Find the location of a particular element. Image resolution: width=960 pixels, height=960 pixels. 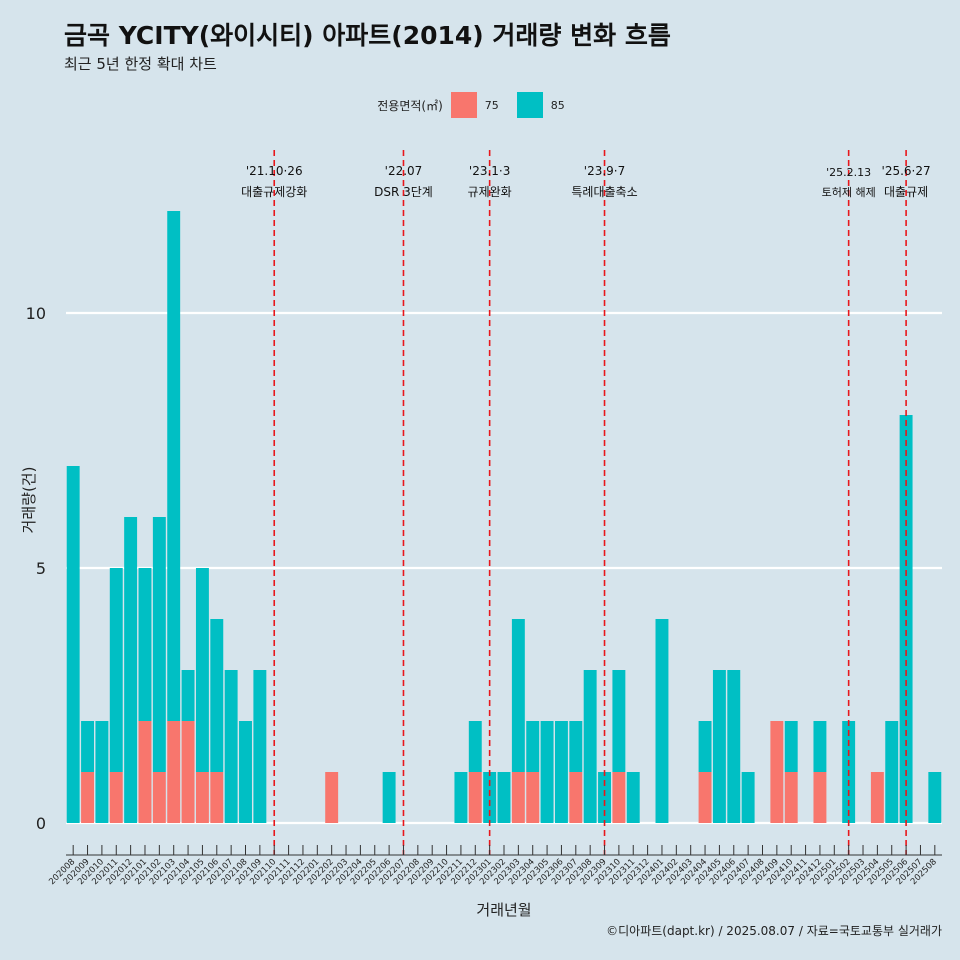

legend-item-85: 85 is located at coordinates (546, 105).